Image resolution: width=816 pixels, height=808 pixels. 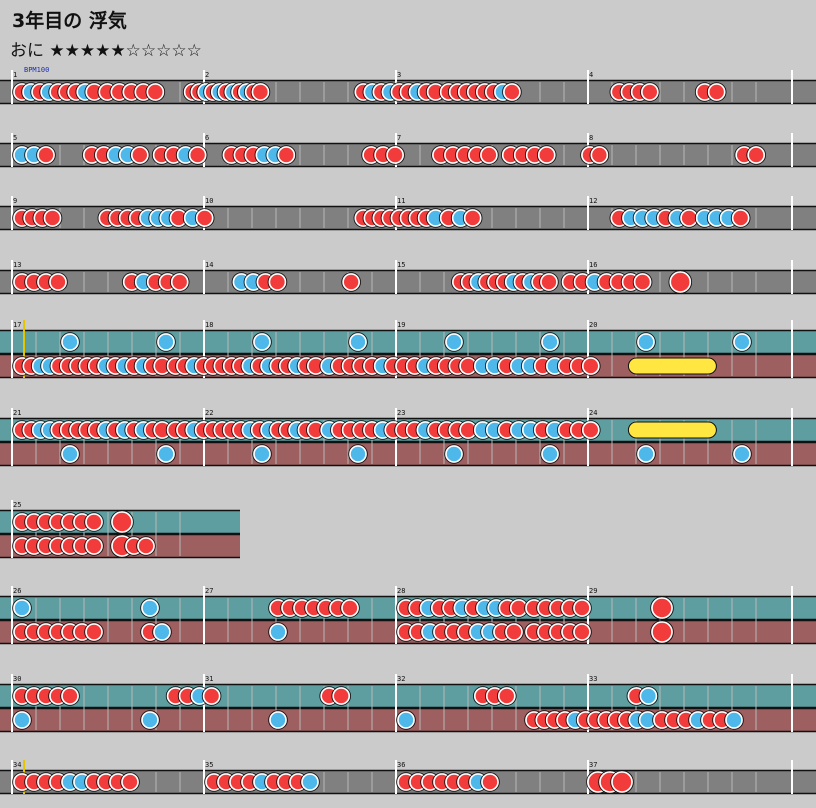 I want to click on bpm-label: BPM100, so click(x=36, y=70).